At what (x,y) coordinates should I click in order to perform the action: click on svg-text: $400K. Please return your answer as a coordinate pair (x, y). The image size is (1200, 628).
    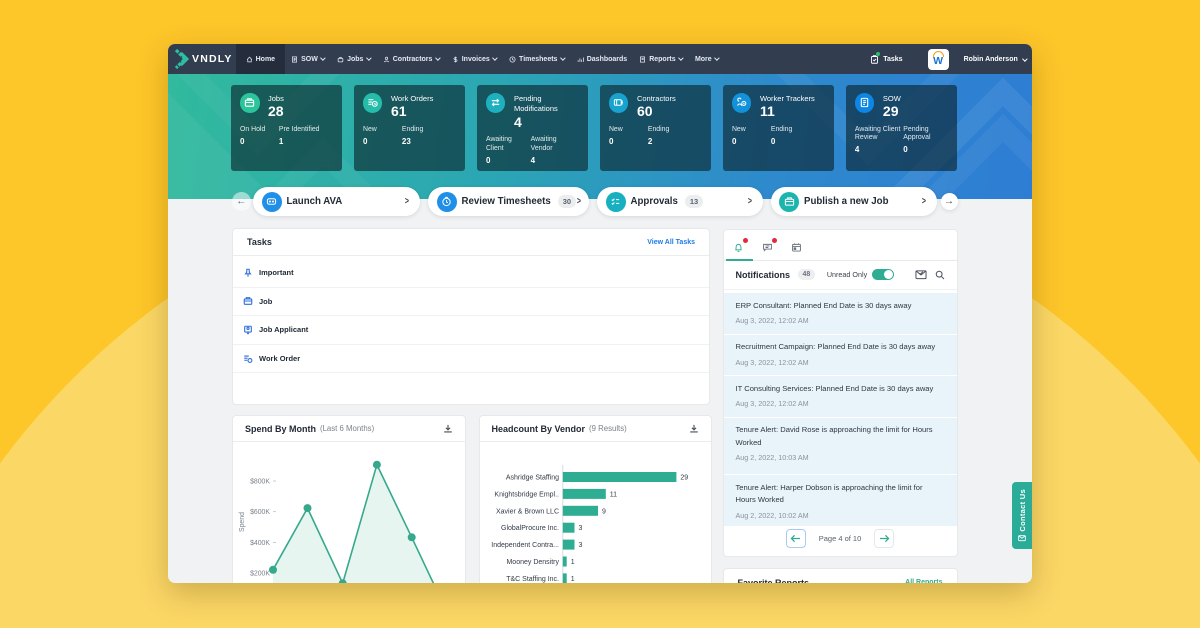
    Looking at the image, I should click on (260, 543).